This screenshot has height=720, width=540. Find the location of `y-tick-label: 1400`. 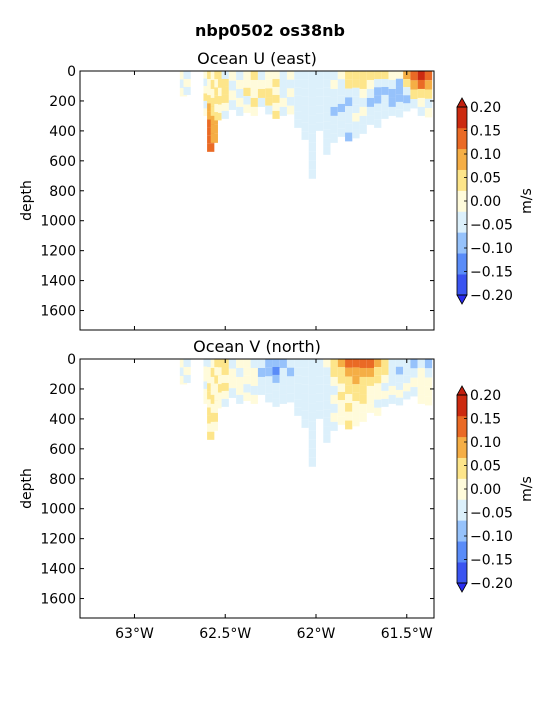

y-tick-label: 1400 is located at coordinates (58, 282).